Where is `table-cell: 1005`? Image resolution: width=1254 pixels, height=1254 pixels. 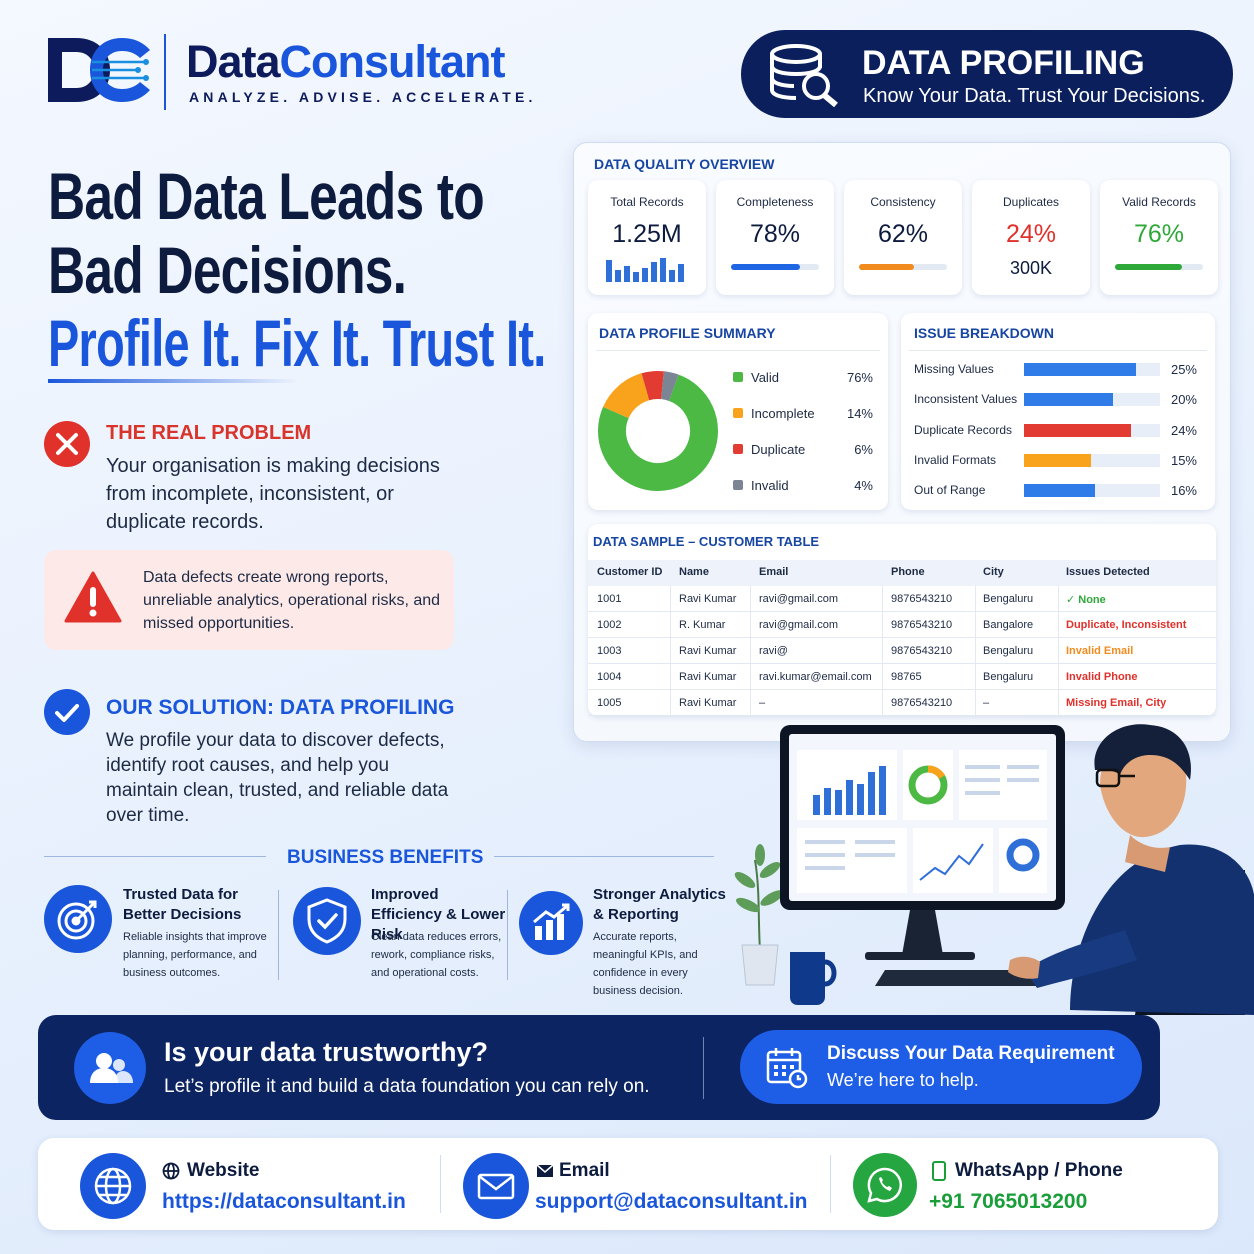
table-cell: 1005 is located at coordinates (609, 703).